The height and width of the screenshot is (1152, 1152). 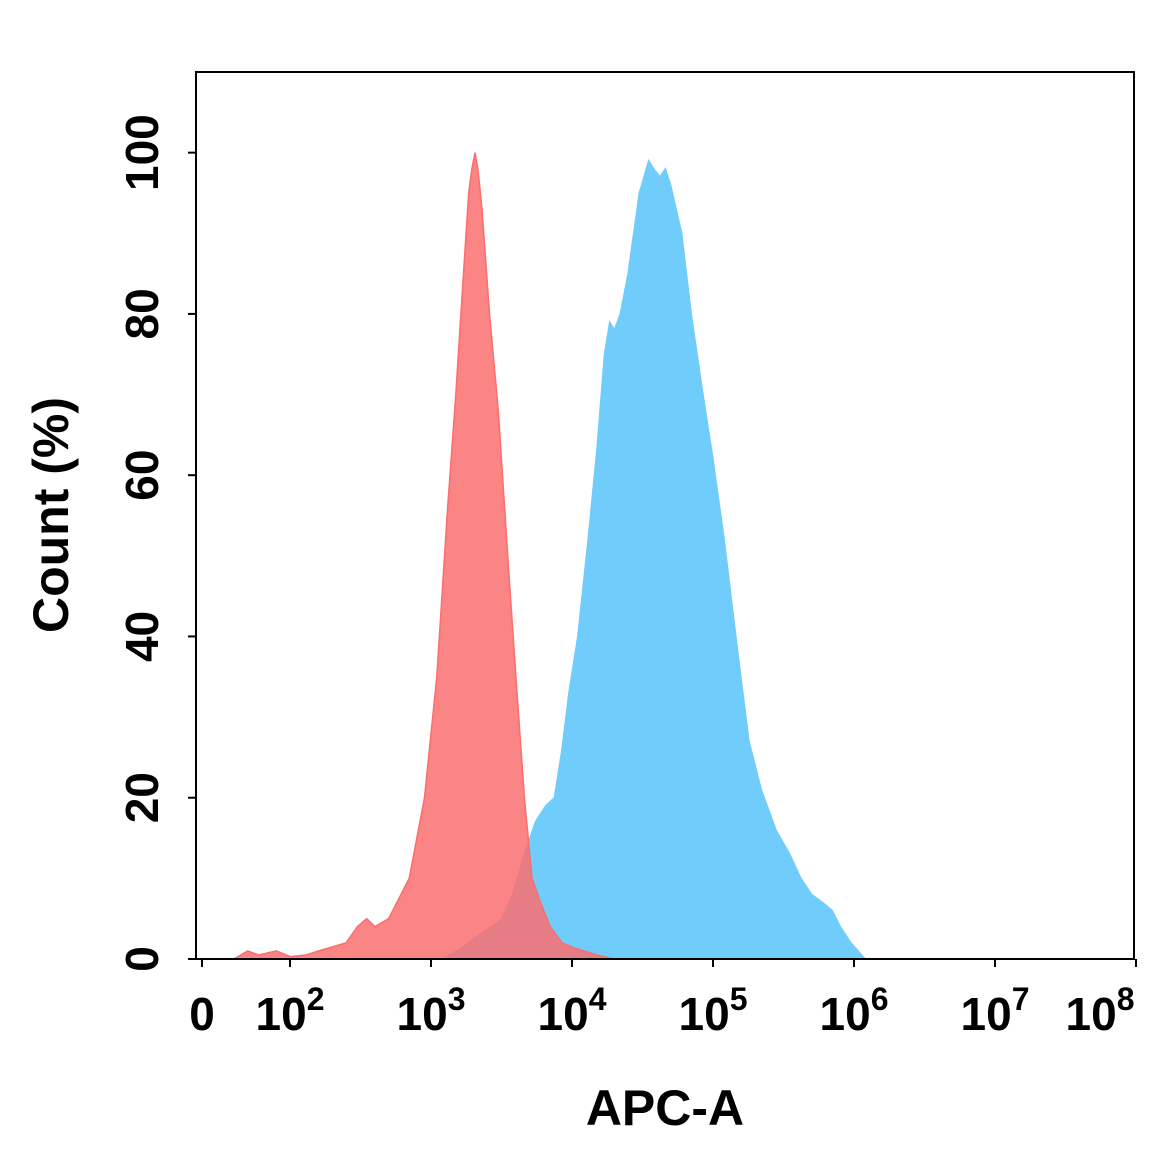 I want to click on x-tick-label: 10⁶, so click(x=854, y=1010).